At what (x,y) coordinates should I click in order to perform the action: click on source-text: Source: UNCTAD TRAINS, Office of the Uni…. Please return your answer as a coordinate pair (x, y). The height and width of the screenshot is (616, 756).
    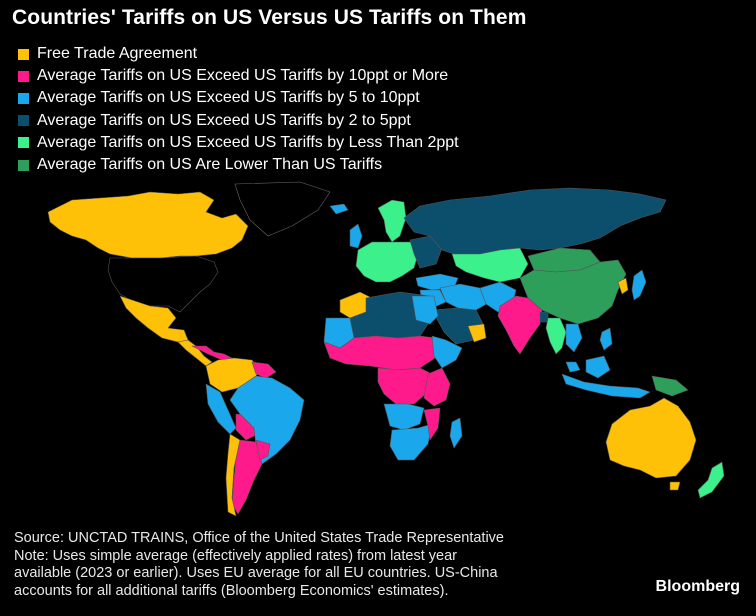
    Looking at the image, I should click on (259, 538).